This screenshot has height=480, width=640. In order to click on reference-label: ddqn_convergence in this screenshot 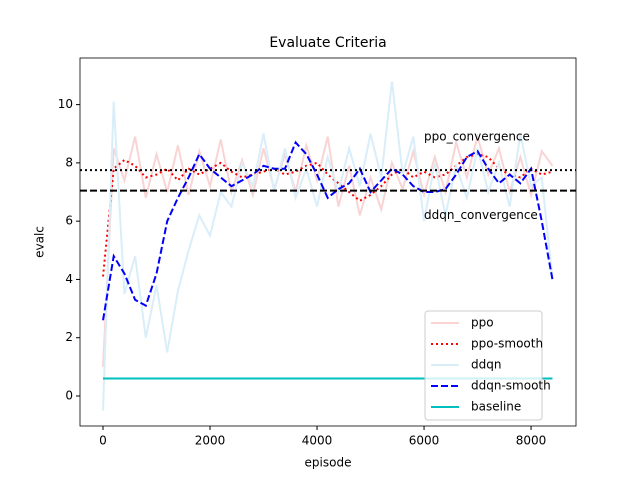, I will do `click(481, 215)`.